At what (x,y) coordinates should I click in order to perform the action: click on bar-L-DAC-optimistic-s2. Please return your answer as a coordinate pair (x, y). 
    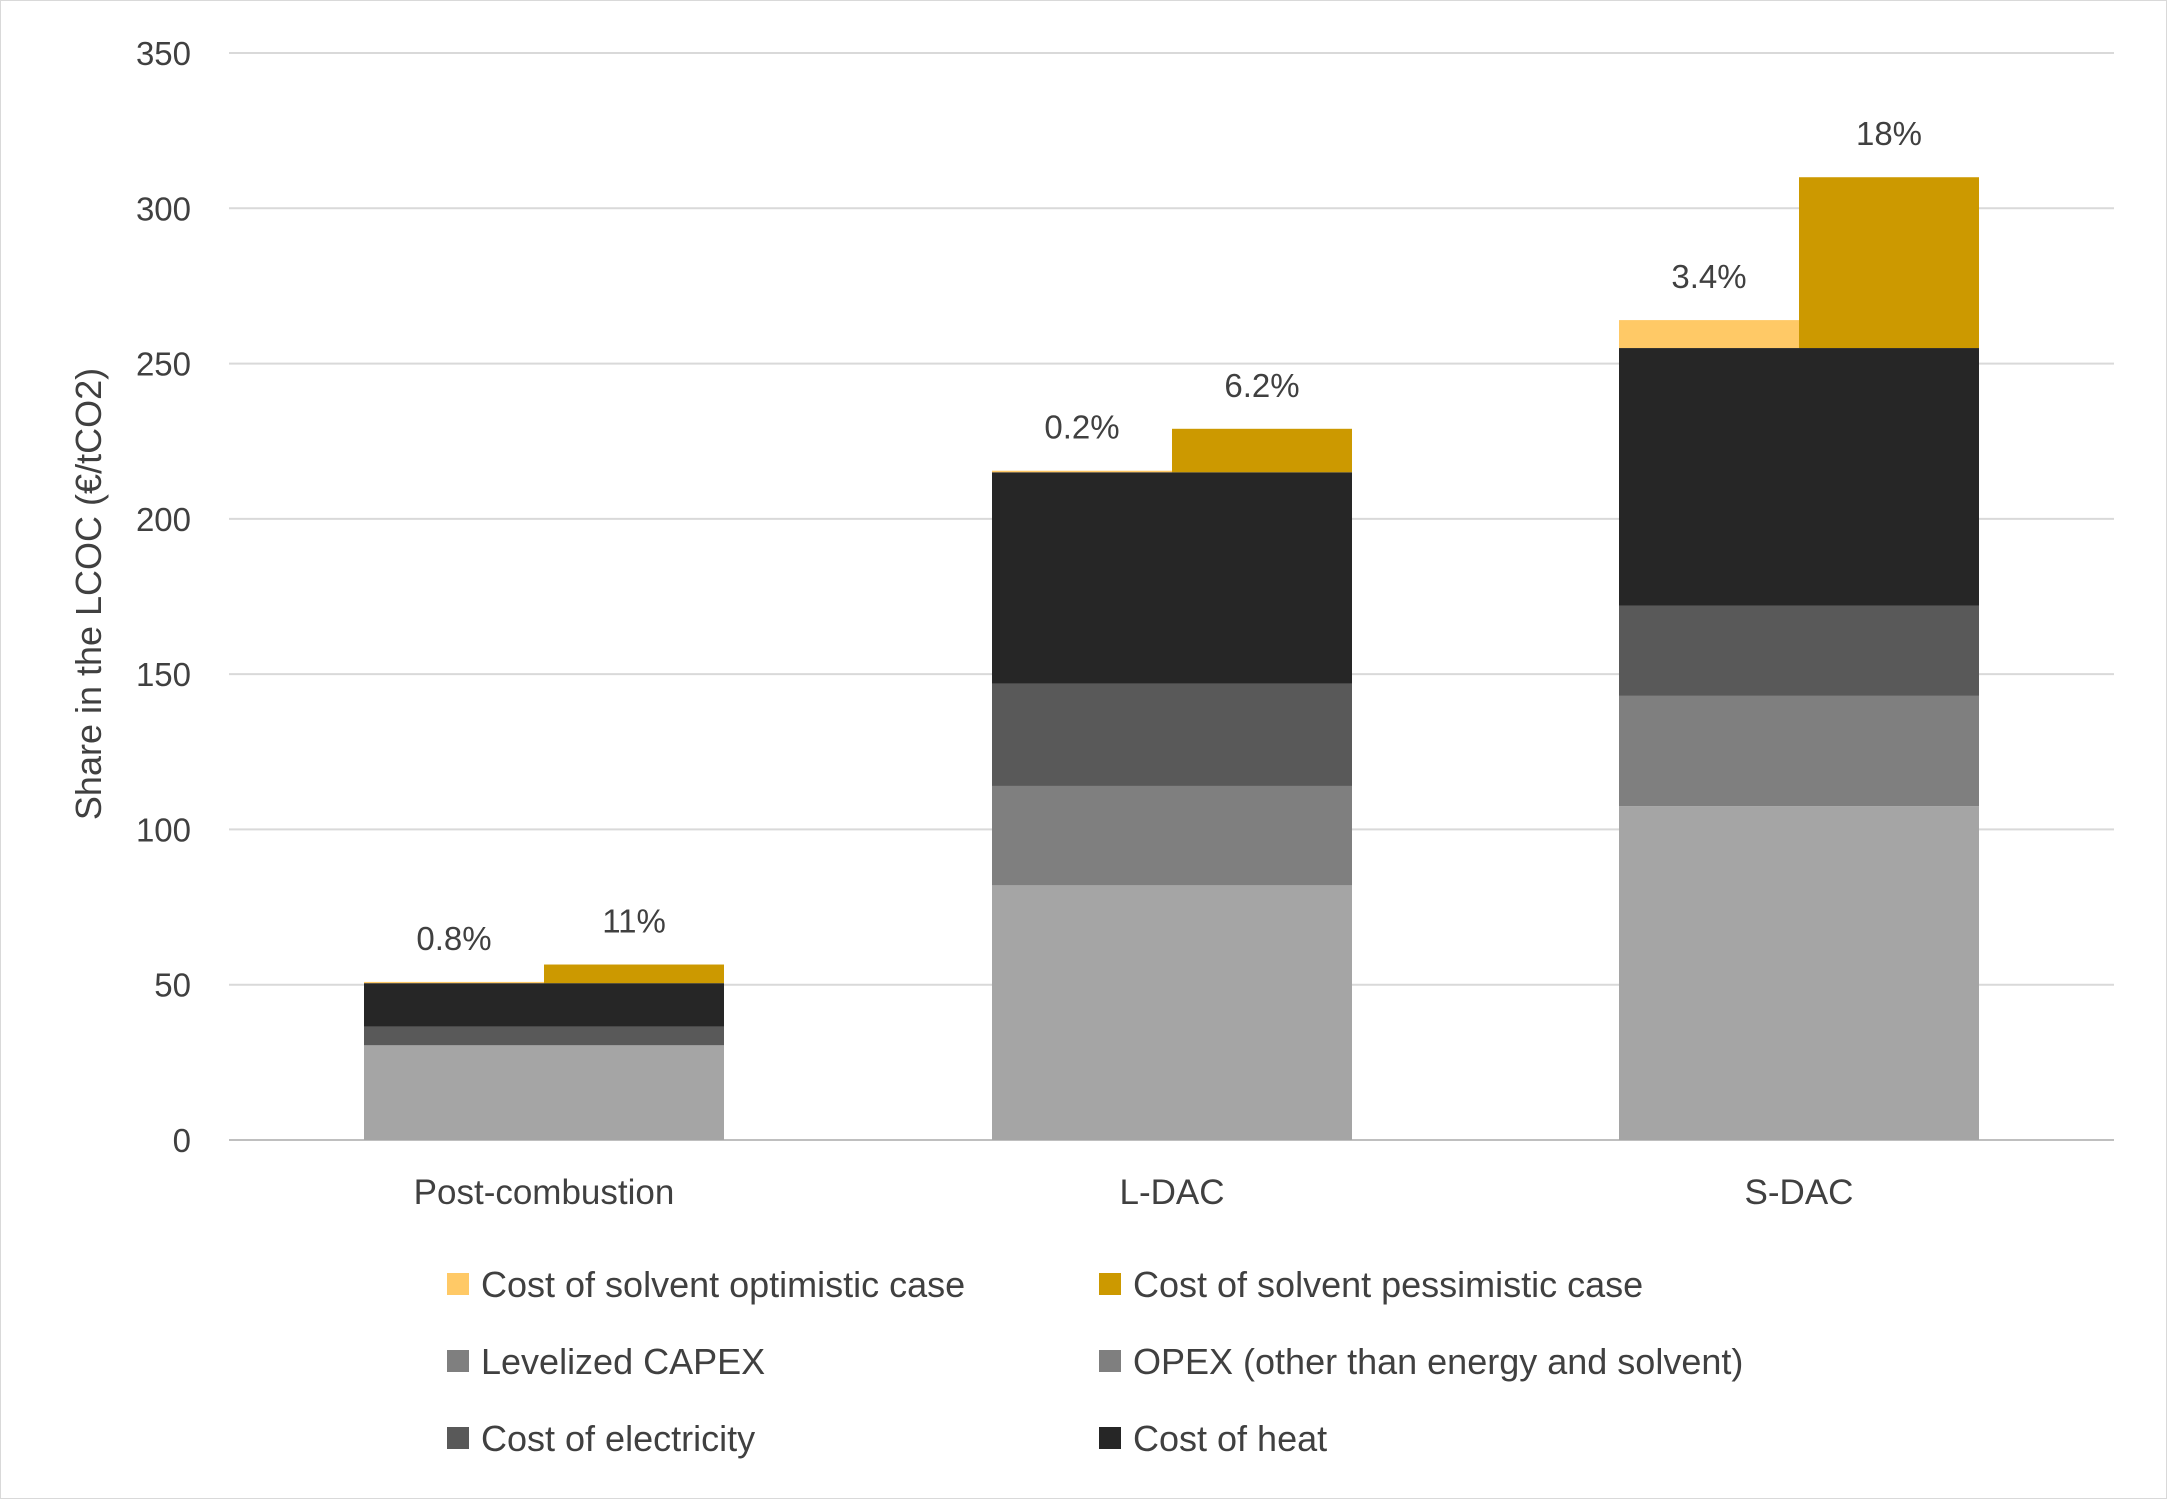
    Looking at the image, I should click on (1082, 734).